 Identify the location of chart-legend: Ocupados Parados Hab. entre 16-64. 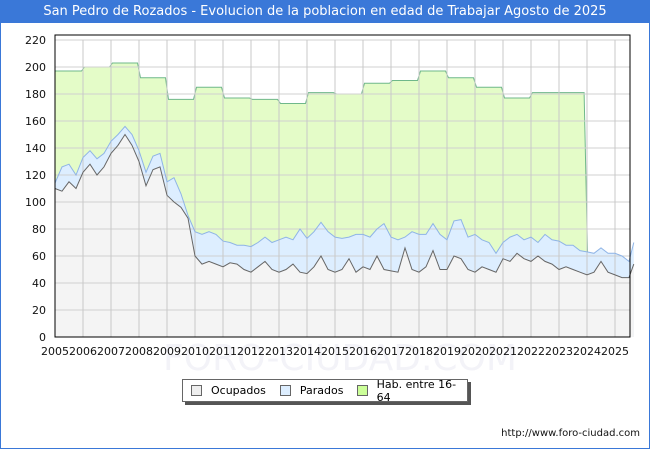
(325, 391).